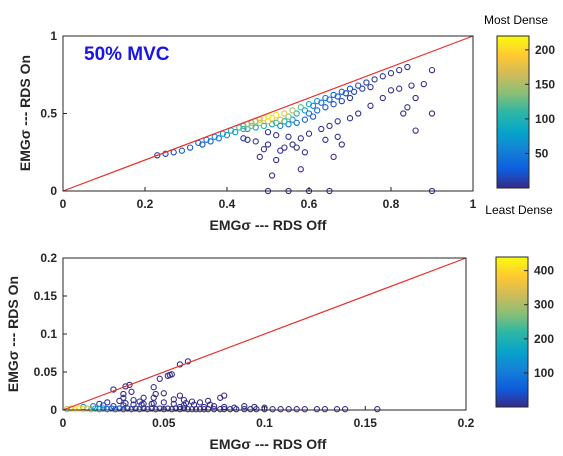 The image size is (563, 456). Describe the element at coordinates (539, 322) in the screenshot. I see `bottom-colorbar-ticks: 100 200 300 400` at that location.